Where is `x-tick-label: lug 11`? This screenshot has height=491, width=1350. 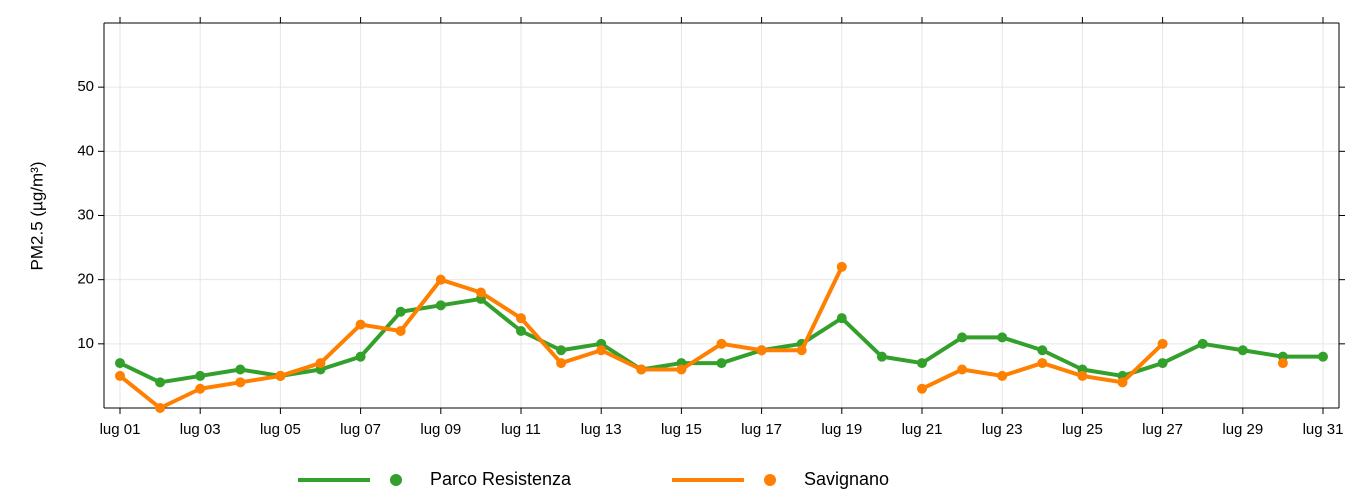
x-tick-label: lug 11 is located at coordinates (521, 429).